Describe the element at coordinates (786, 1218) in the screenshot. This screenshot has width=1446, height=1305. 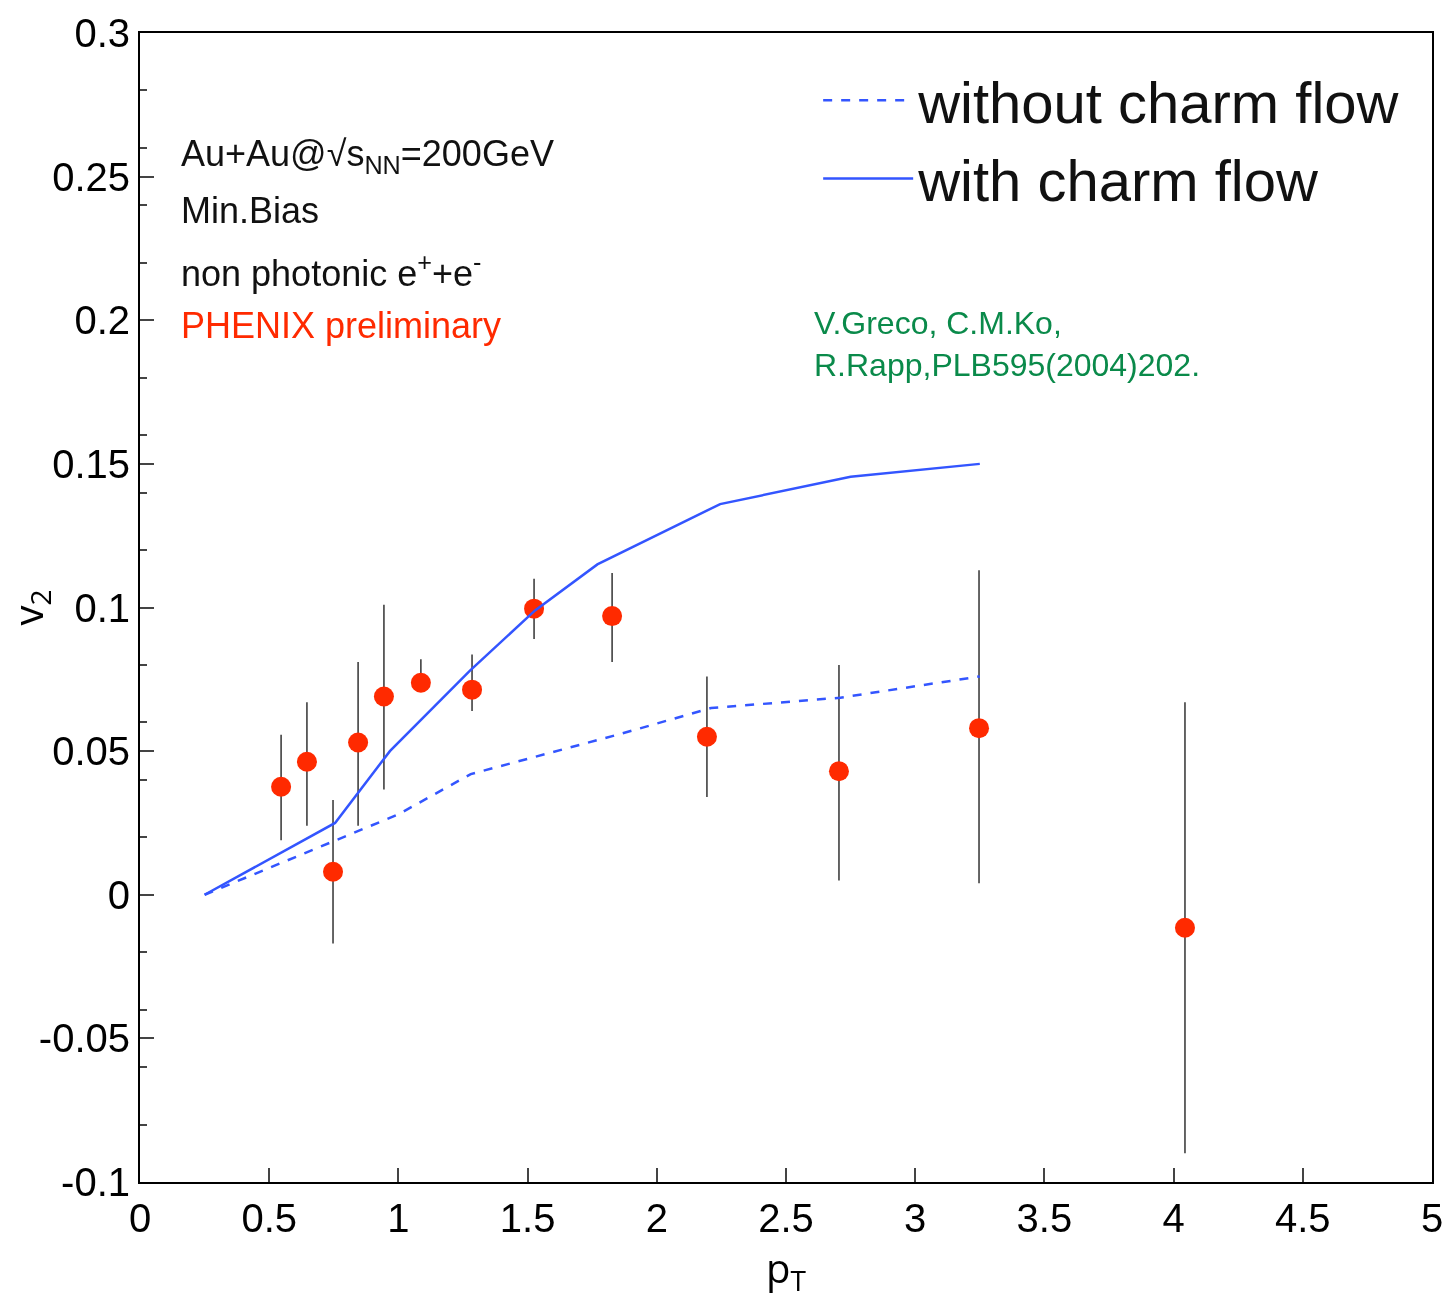
I see `x-tick-label: 2.5` at that location.